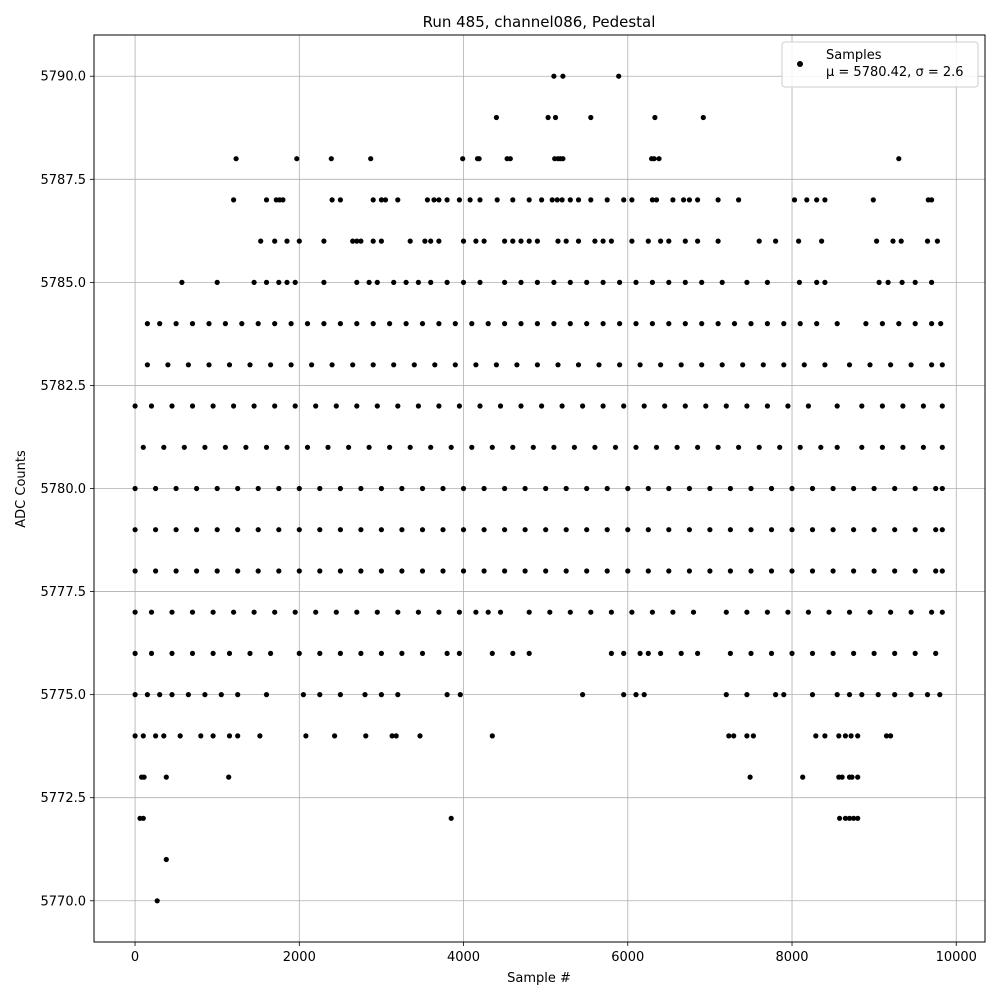  I want to click on x-tick-label: 6000, so click(627, 957).